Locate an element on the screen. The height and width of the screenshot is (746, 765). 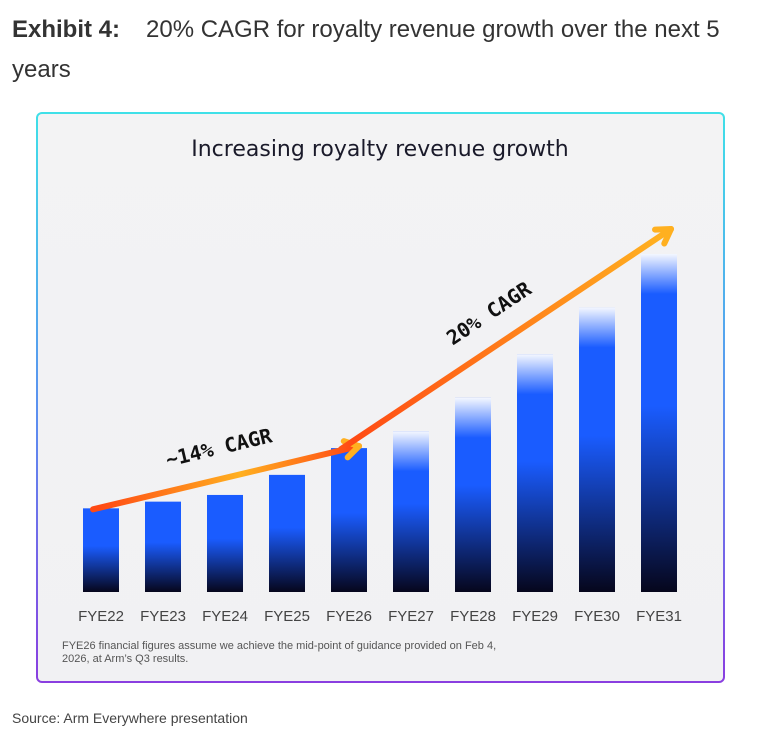
bar-fye23 is located at coordinates (163, 546).